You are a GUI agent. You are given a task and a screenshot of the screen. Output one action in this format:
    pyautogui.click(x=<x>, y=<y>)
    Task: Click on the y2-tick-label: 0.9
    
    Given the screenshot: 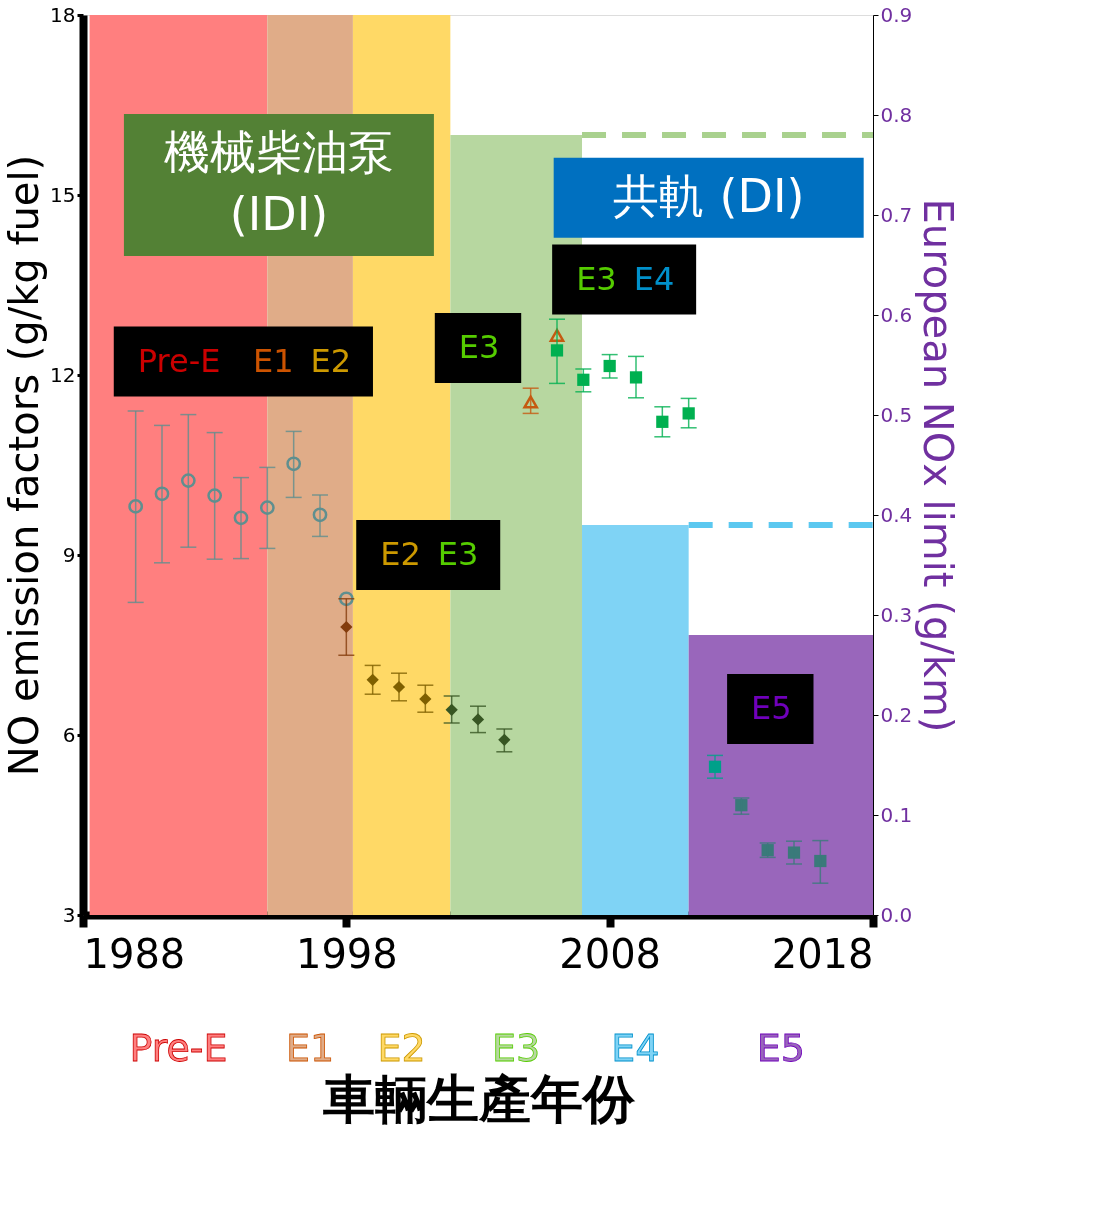 What is the action you would take?
    pyautogui.click(x=896, y=14)
    